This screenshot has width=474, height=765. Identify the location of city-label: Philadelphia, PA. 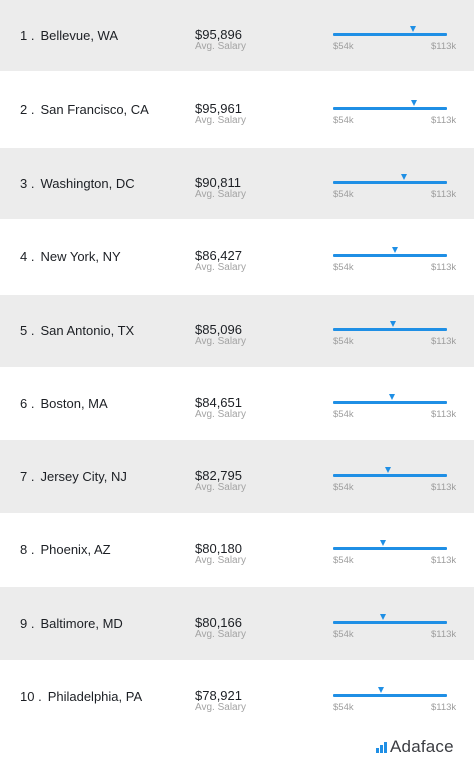
(95, 696).